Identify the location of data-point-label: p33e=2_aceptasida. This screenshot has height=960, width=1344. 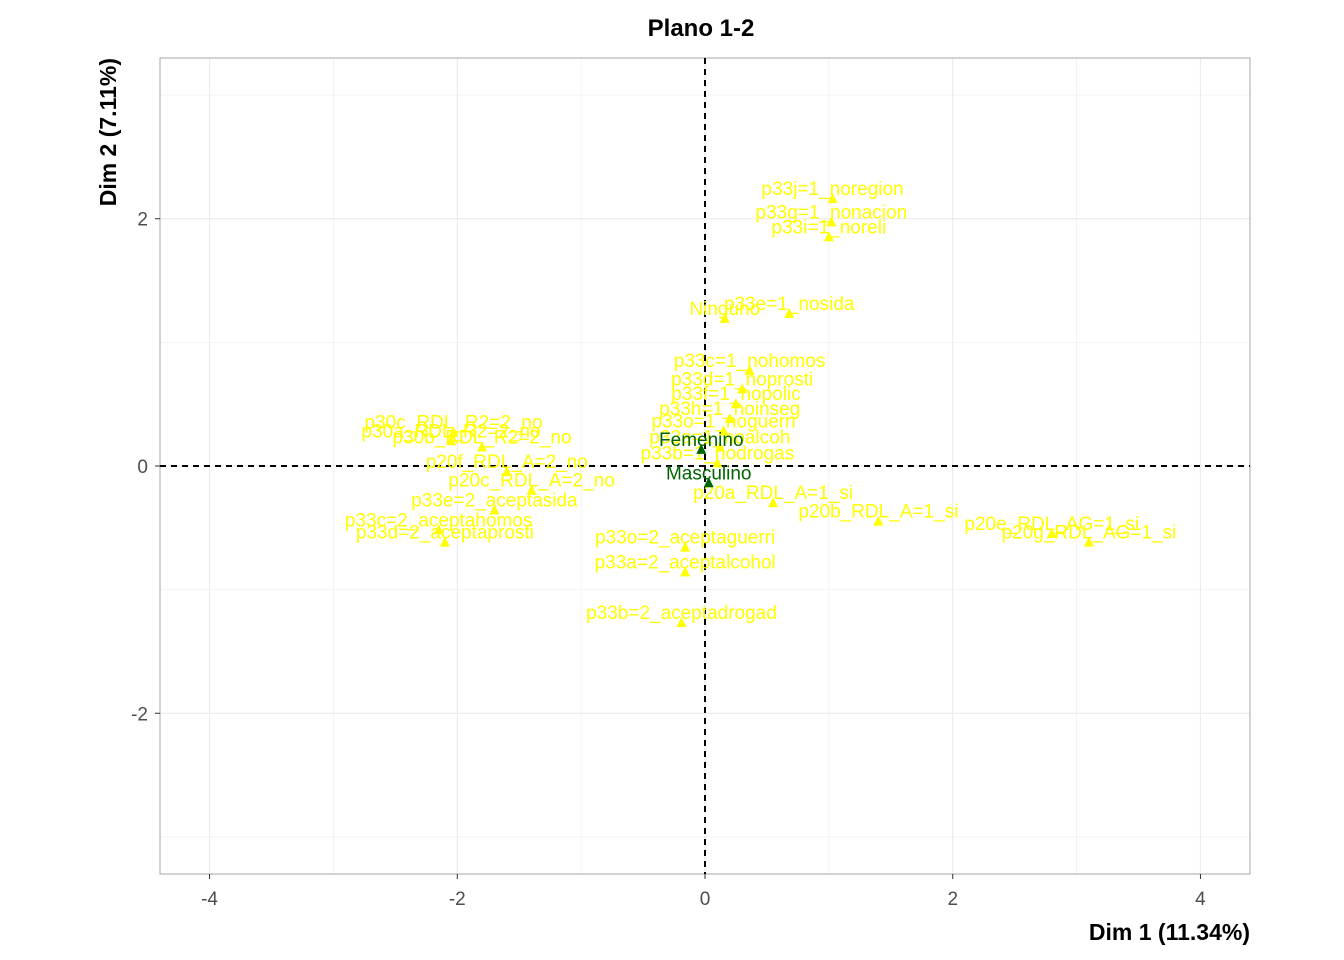
(494, 501).